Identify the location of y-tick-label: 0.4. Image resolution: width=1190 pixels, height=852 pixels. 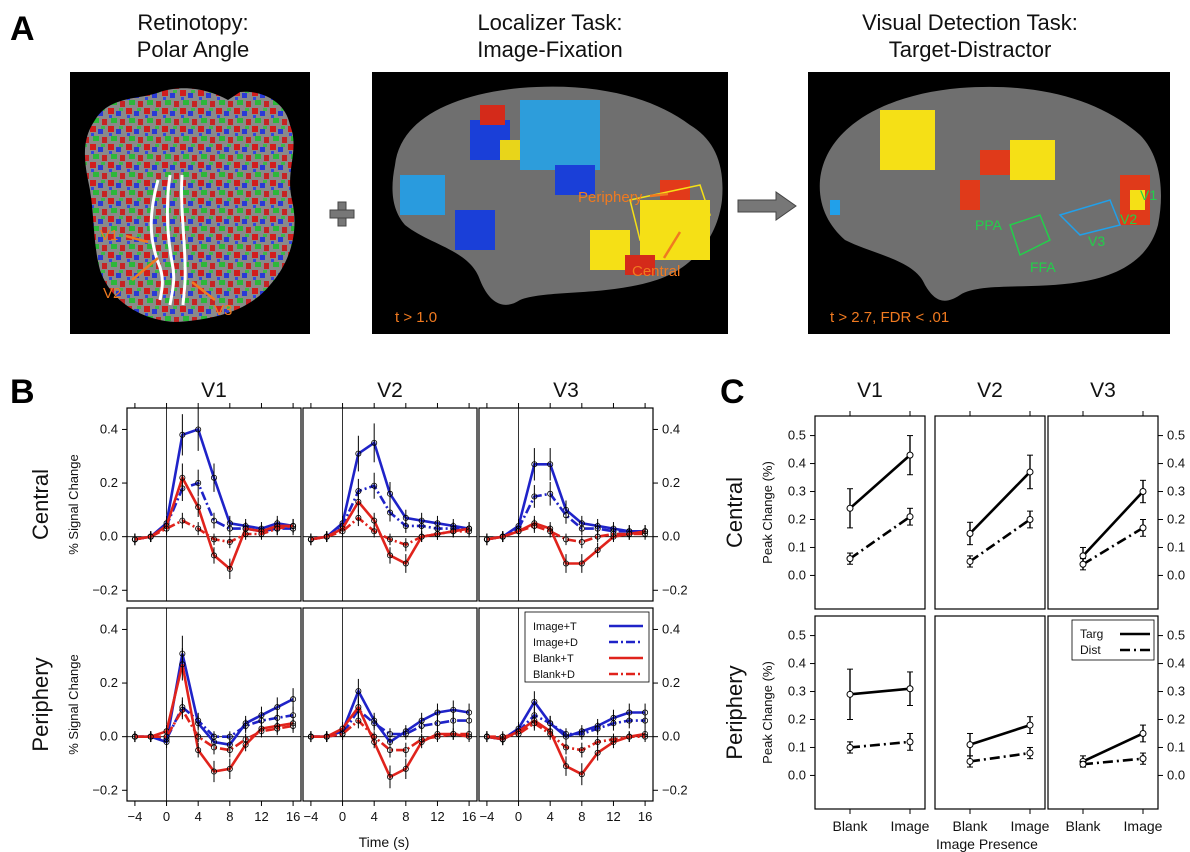
(797, 663).